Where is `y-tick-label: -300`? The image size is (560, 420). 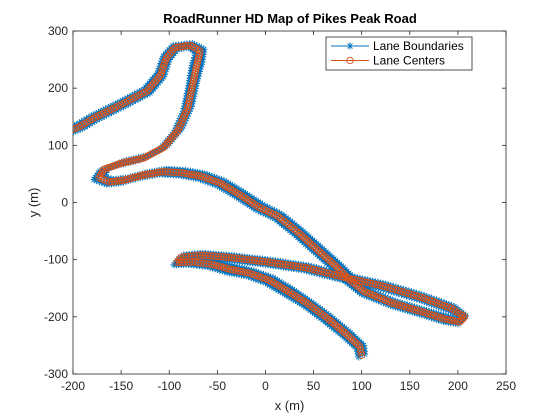
y-tick-label: -300 is located at coordinates (56, 374).